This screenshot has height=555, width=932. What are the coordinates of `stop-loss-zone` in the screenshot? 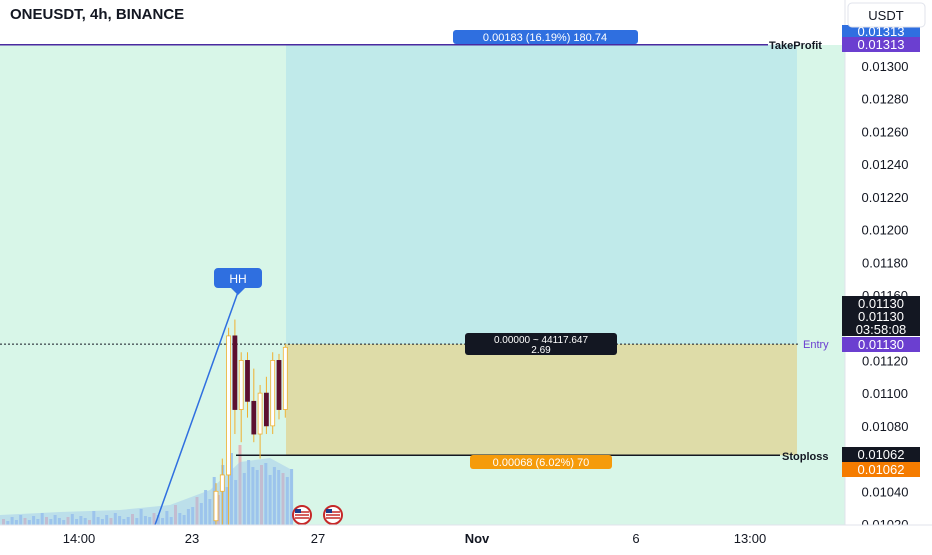 It's located at (541, 400).